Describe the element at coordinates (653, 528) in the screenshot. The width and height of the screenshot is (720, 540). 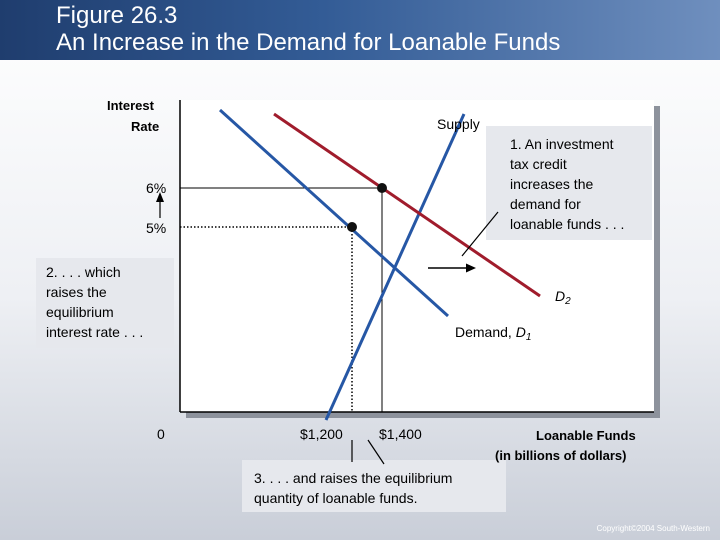
I see `copyright-notice: Copyright©2004 South-Western` at that location.